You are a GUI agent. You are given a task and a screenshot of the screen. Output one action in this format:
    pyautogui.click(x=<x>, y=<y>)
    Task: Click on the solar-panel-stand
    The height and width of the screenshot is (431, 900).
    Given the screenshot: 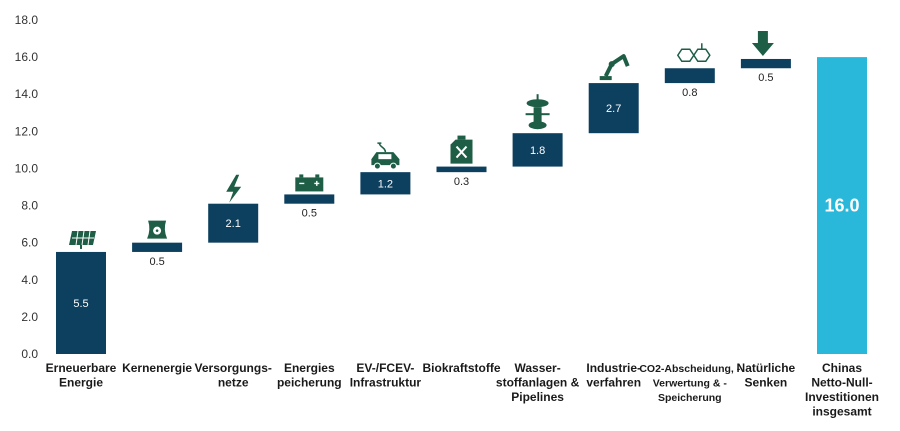 What is the action you would take?
    pyautogui.click(x=81, y=246)
    